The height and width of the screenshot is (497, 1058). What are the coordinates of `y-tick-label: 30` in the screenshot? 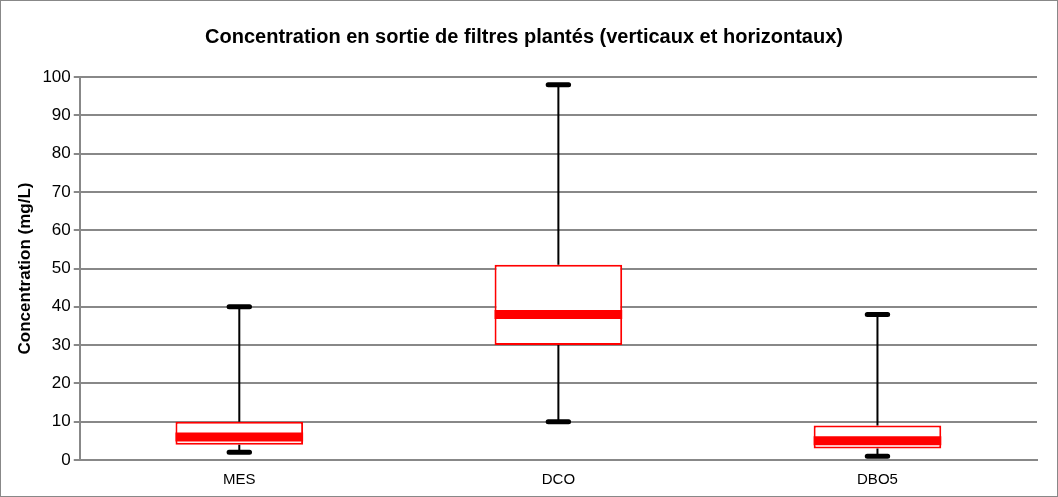 It's located at (61, 344).